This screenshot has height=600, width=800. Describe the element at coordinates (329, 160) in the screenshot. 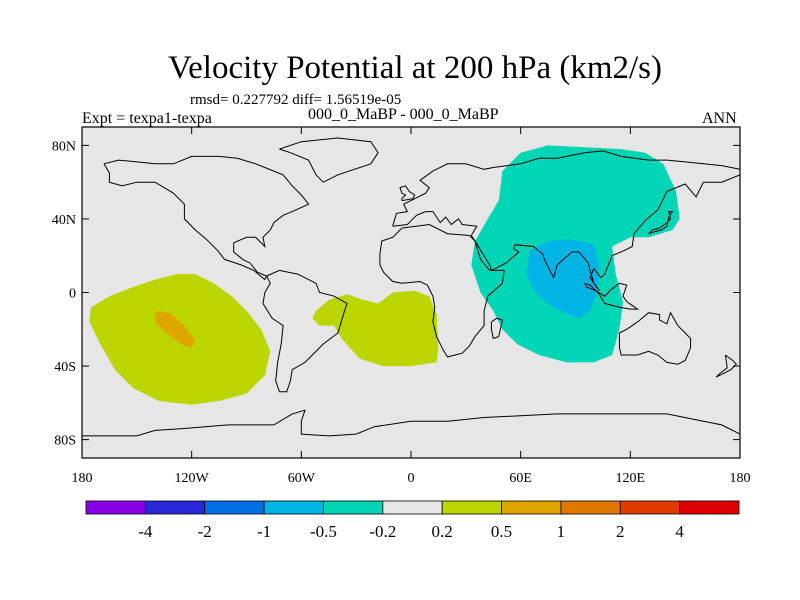

I see `greenland-coastline` at that location.